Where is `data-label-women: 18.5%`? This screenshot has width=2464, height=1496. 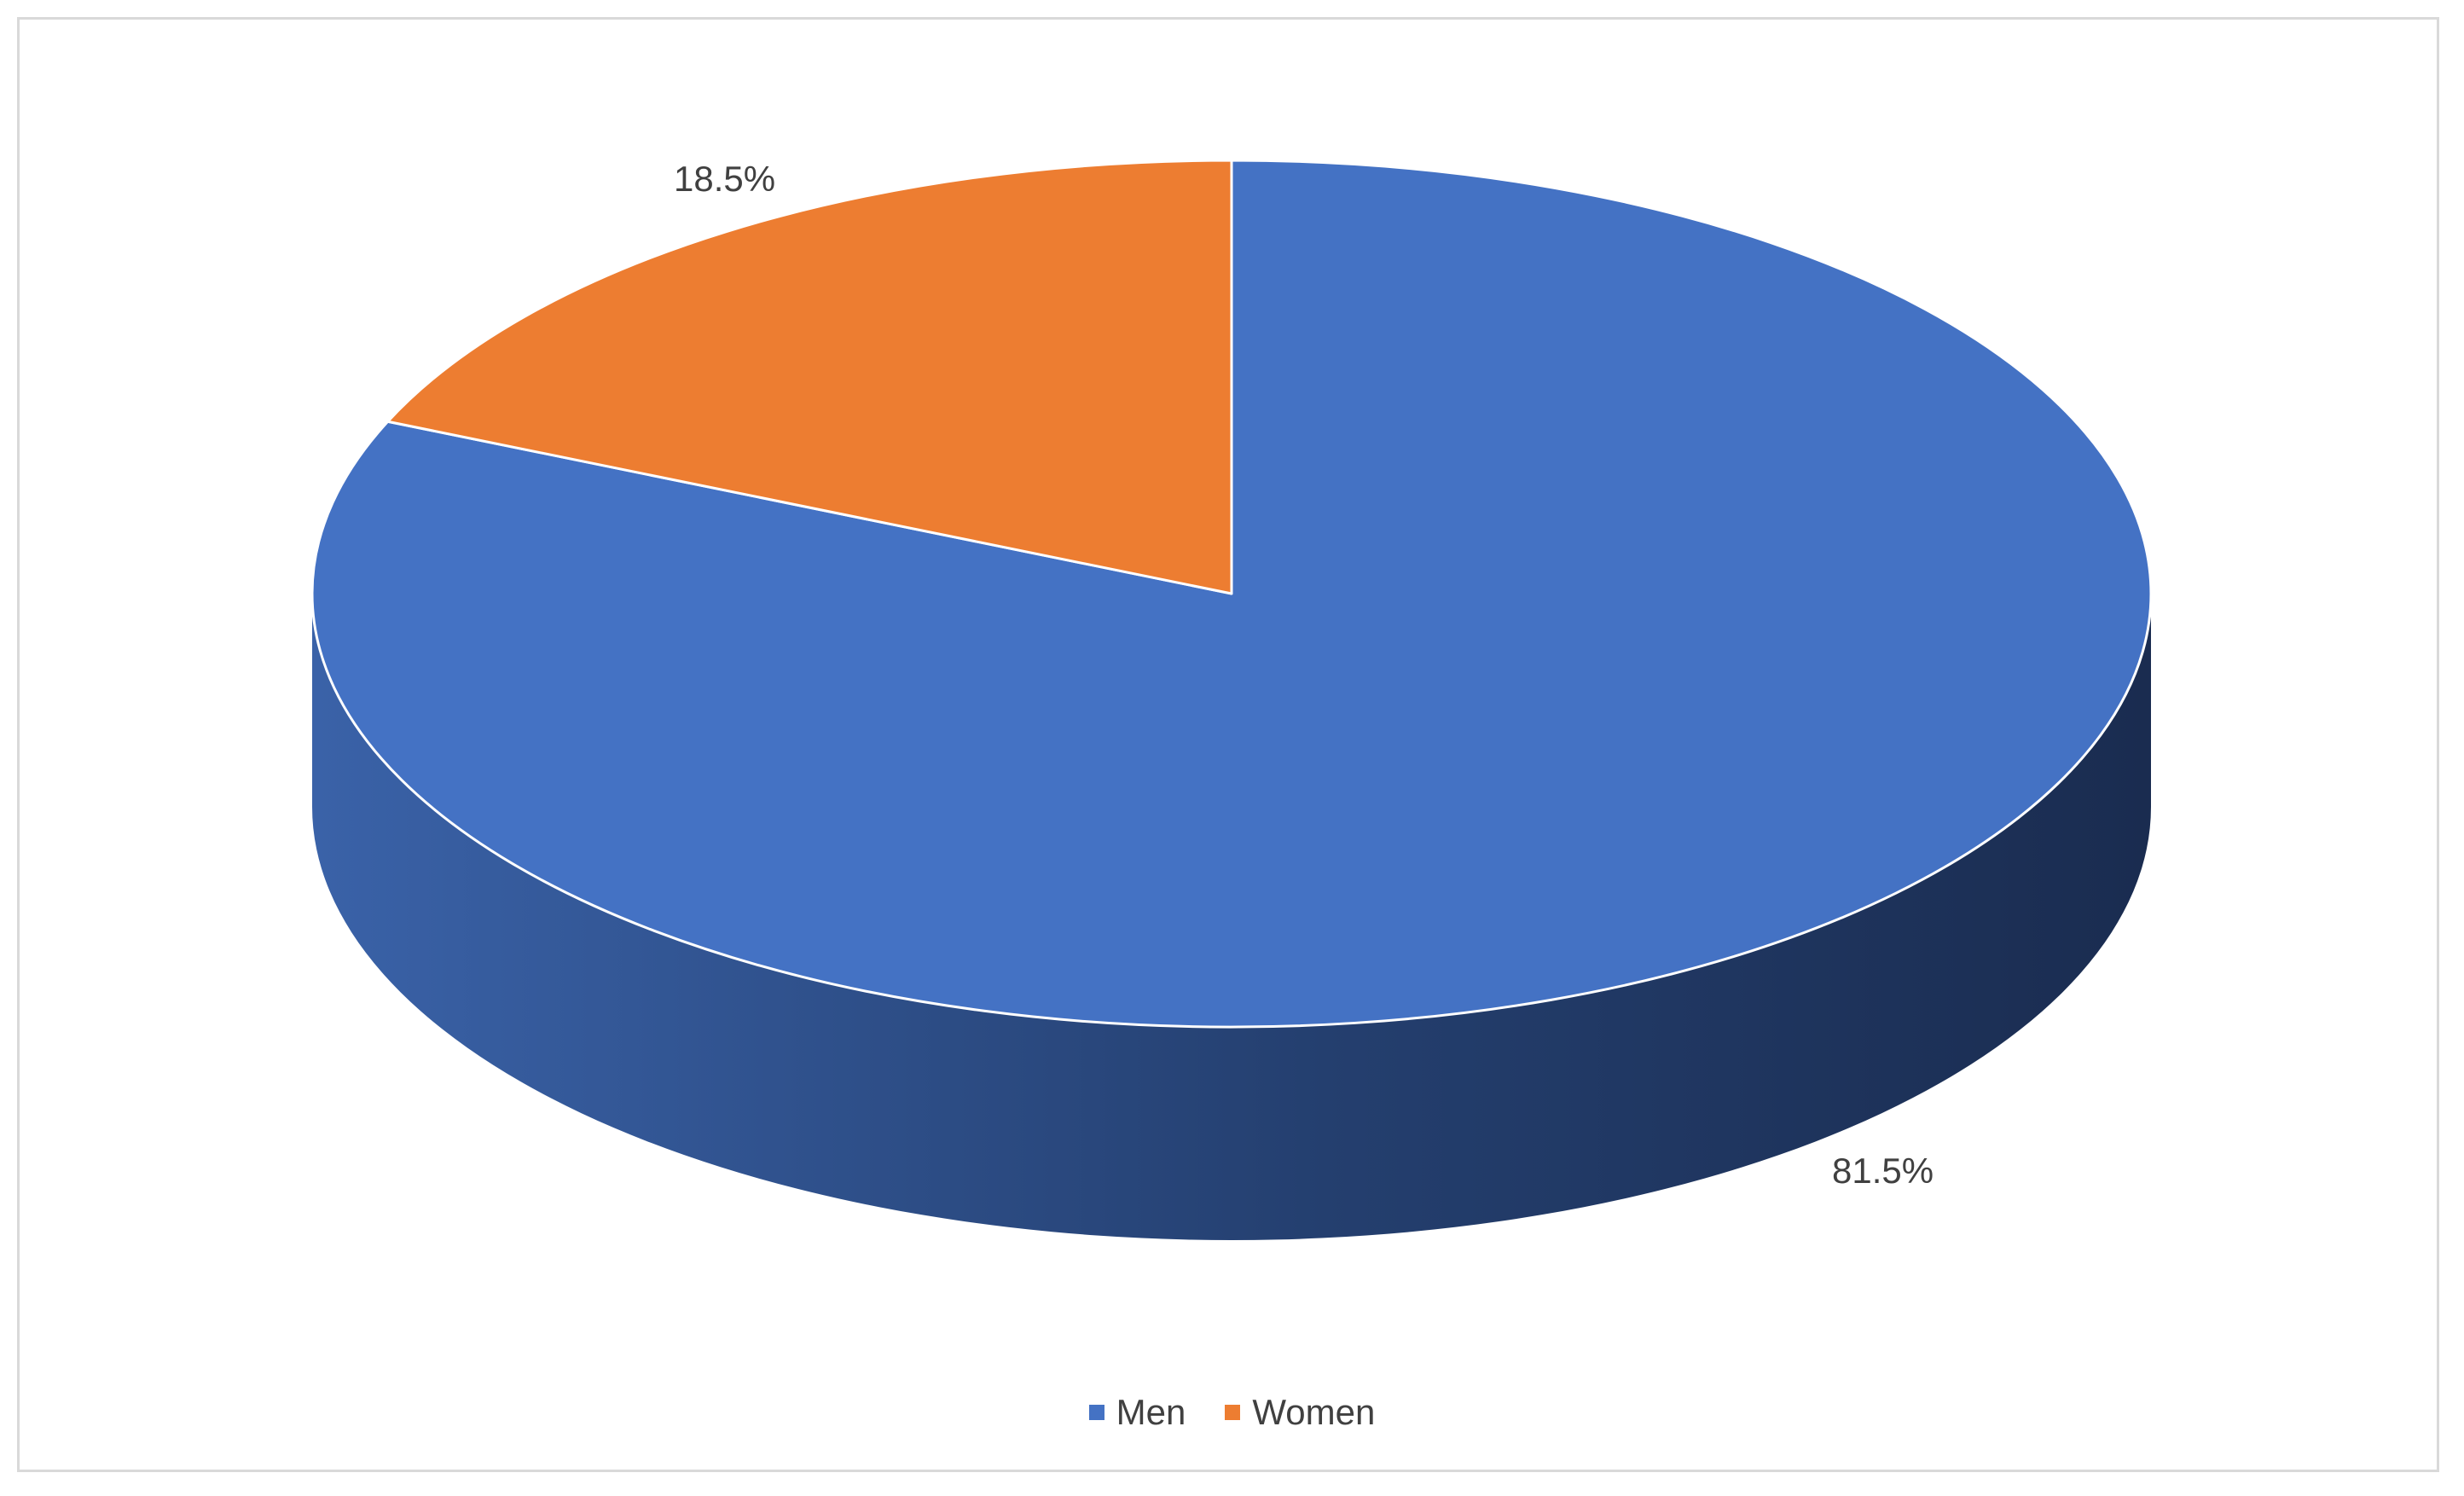
data-label-women: 18.5% is located at coordinates (724, 179).